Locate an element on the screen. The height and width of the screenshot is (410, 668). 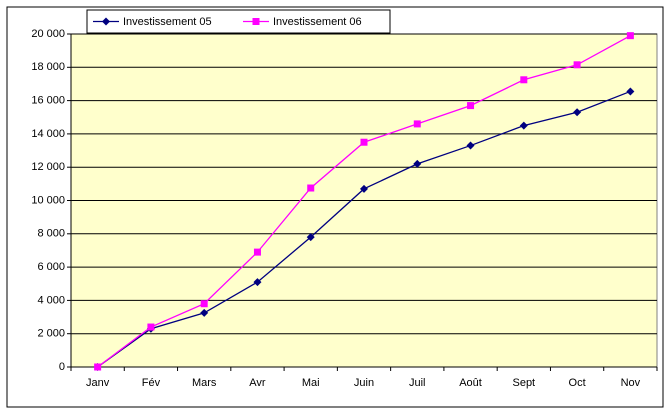
x-tick-label: Juil is located at coordinates (417, 383).